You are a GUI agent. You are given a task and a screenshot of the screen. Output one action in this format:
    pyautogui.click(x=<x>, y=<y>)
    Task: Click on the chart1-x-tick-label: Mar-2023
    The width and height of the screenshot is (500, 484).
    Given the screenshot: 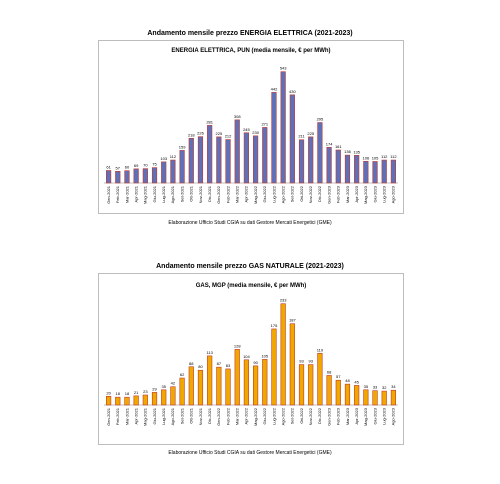 What is the action you would take?
    pyautogui.click(x=347, y=194)
    